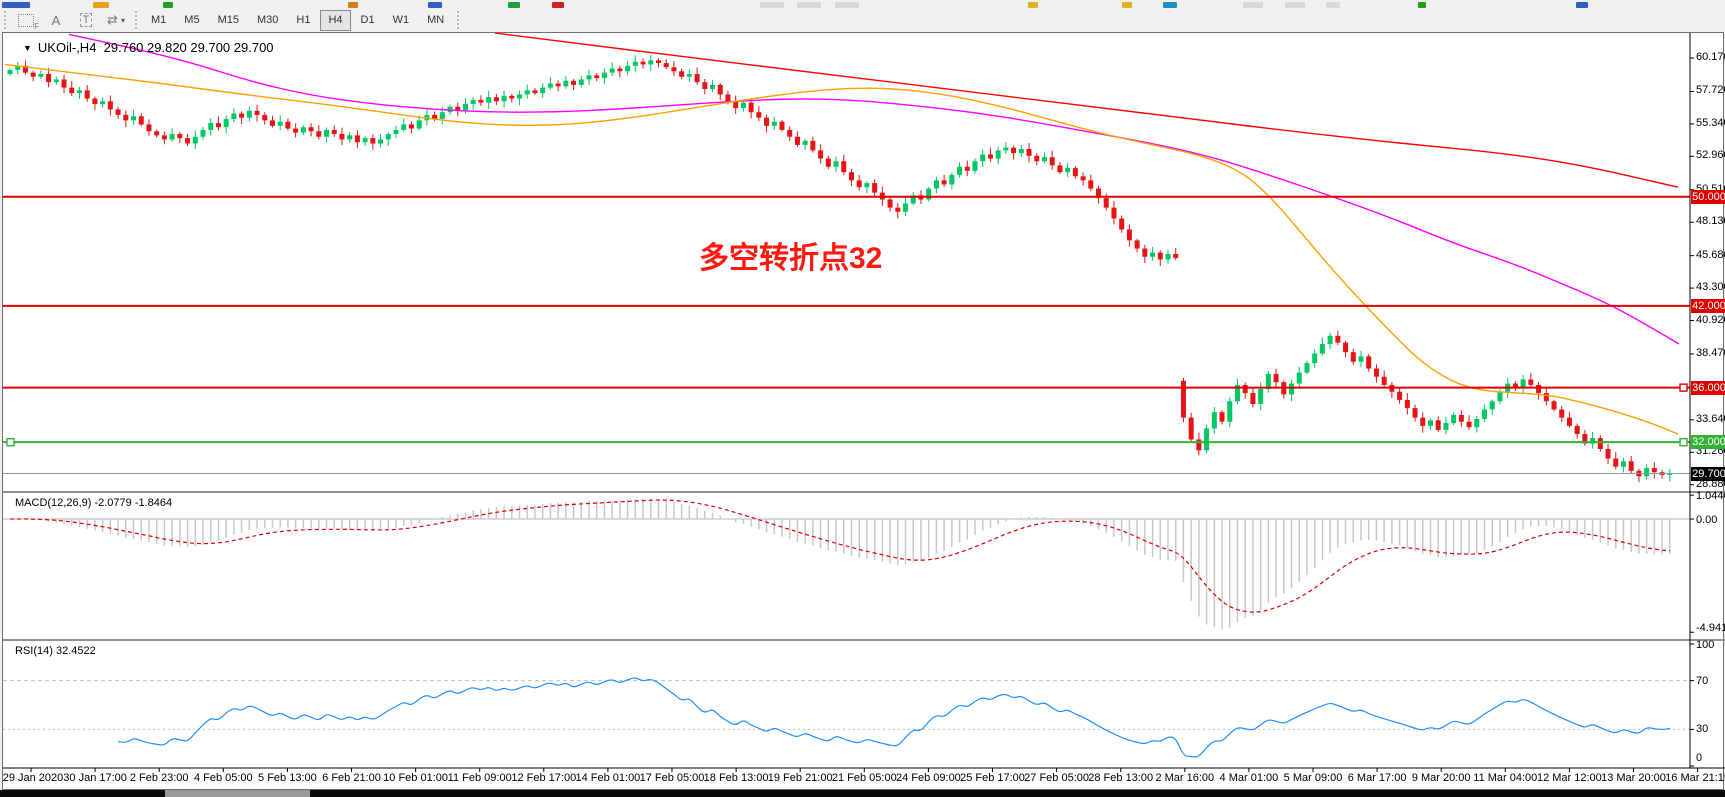 Image resolution: width=1725 pixels, height=797 pixels. I want to click on text-tool-button: A, so click(56, 20).